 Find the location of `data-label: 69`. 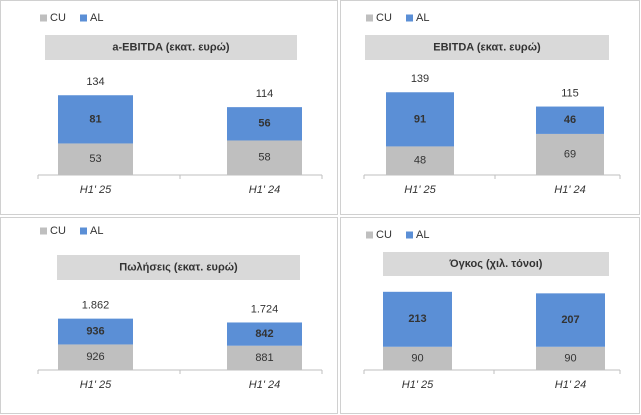

data-label: 69 is located at coordinates (570, 154).